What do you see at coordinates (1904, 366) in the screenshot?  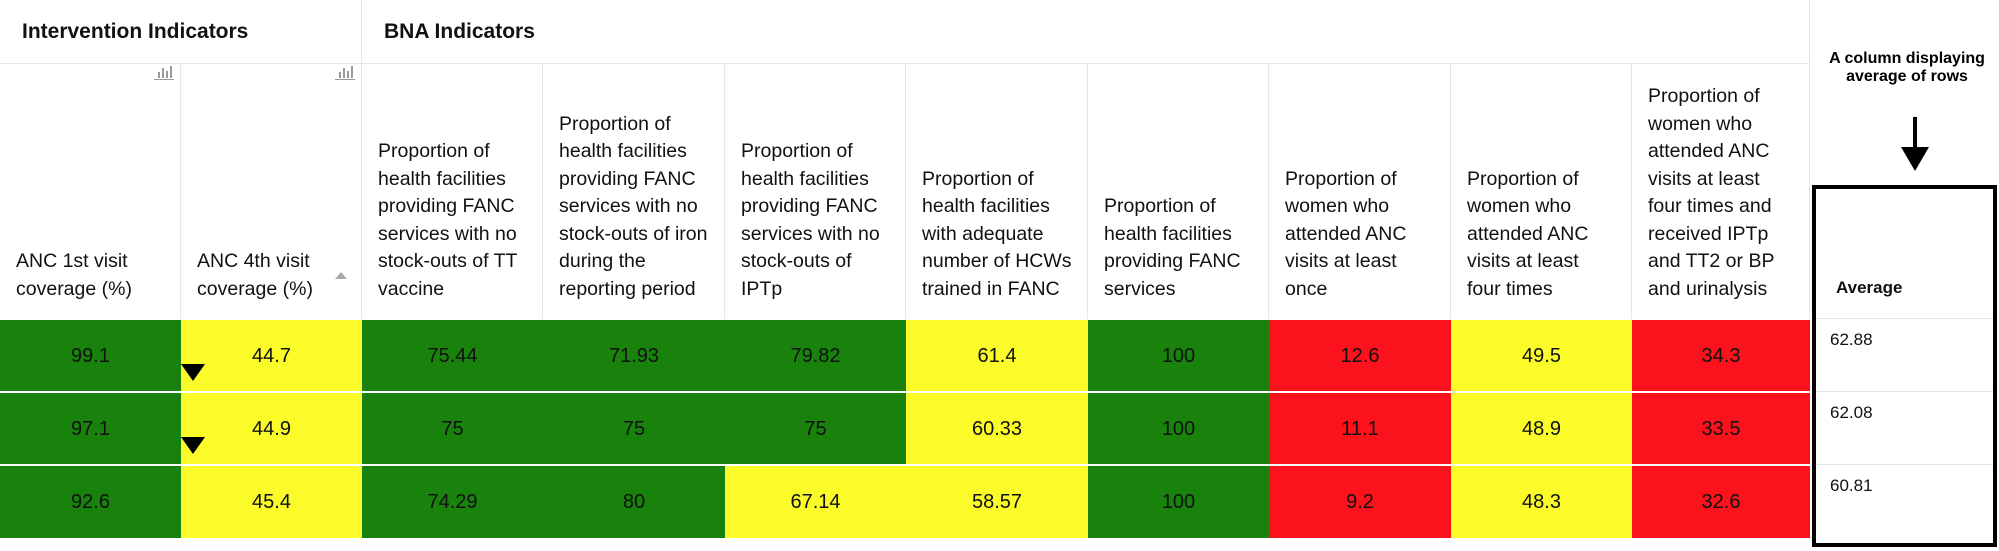 I see `average-column-box` at bounding box center [1904, 366].